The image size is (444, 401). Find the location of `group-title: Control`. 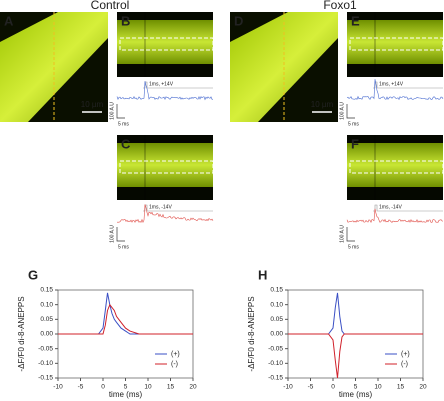

group-title: Control is located at coordinates (110, 6).